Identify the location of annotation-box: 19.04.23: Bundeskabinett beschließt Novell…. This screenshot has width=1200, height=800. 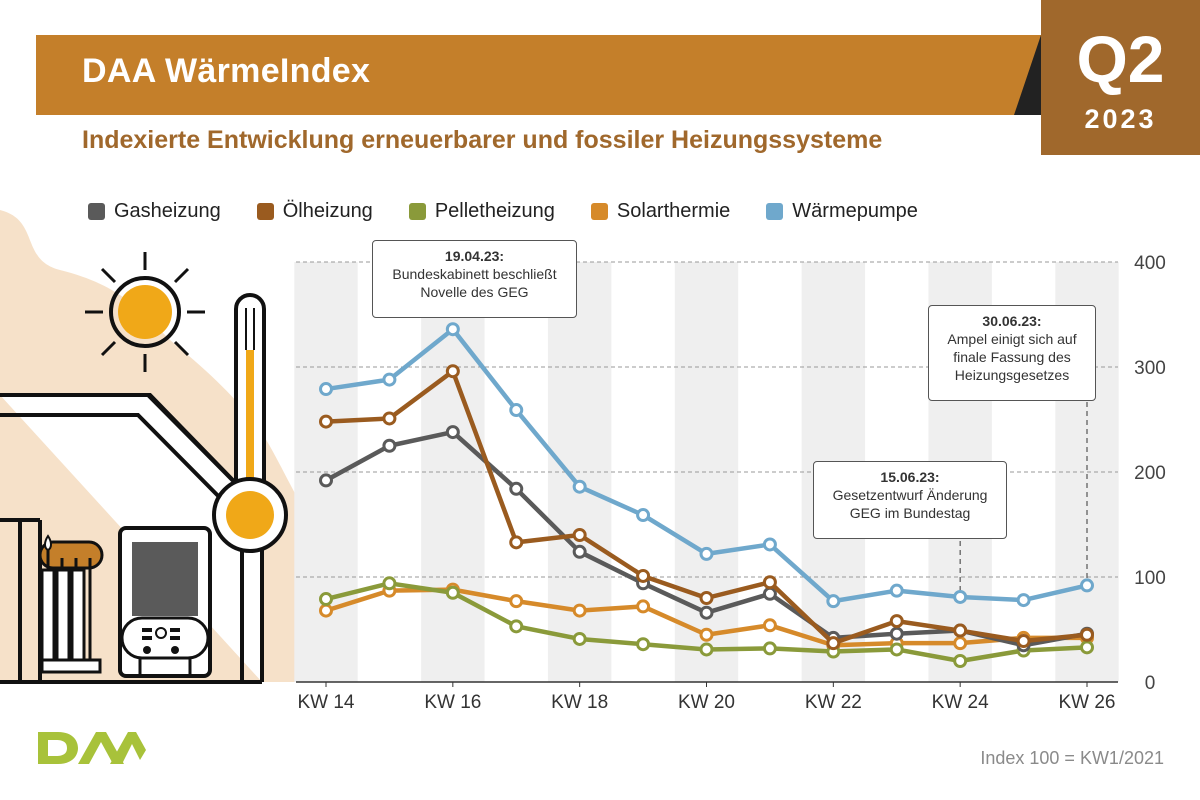
(474, 279).